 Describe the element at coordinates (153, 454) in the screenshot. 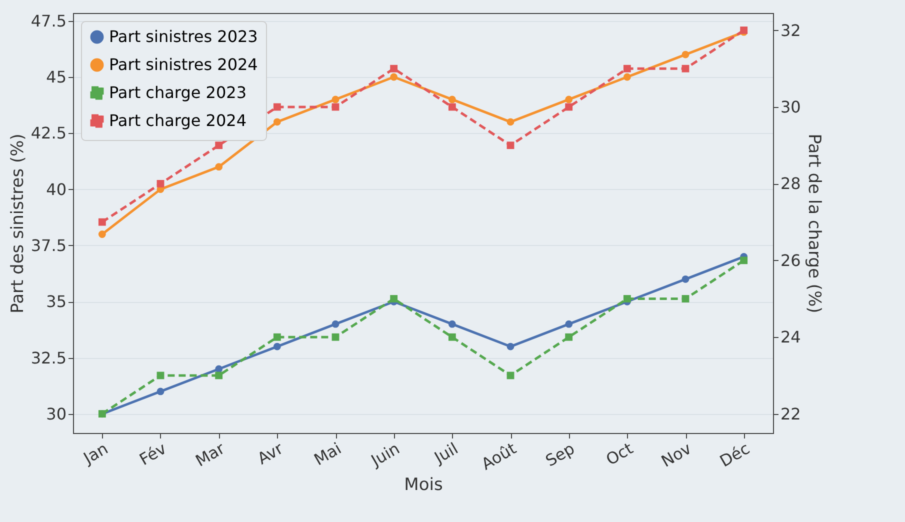

I see `x-tick-label: Fév` at that location.